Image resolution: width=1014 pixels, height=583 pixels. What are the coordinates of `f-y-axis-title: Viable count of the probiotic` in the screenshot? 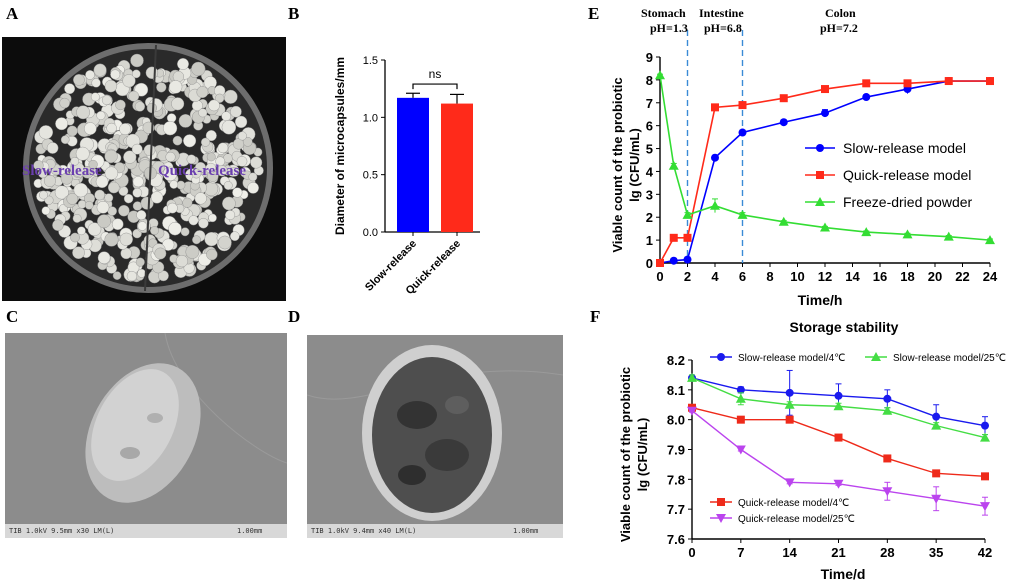 It's located at (625, 454).